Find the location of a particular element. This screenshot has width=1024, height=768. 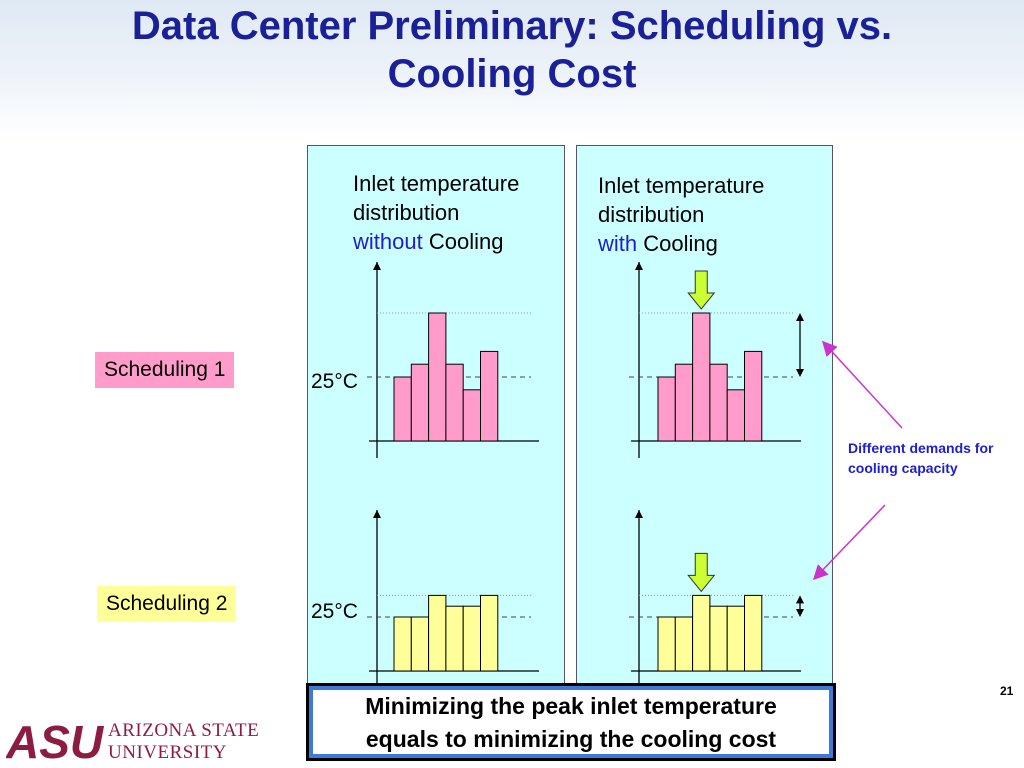

heading-line-3: without Cooling is located at coordinates (436, 241).